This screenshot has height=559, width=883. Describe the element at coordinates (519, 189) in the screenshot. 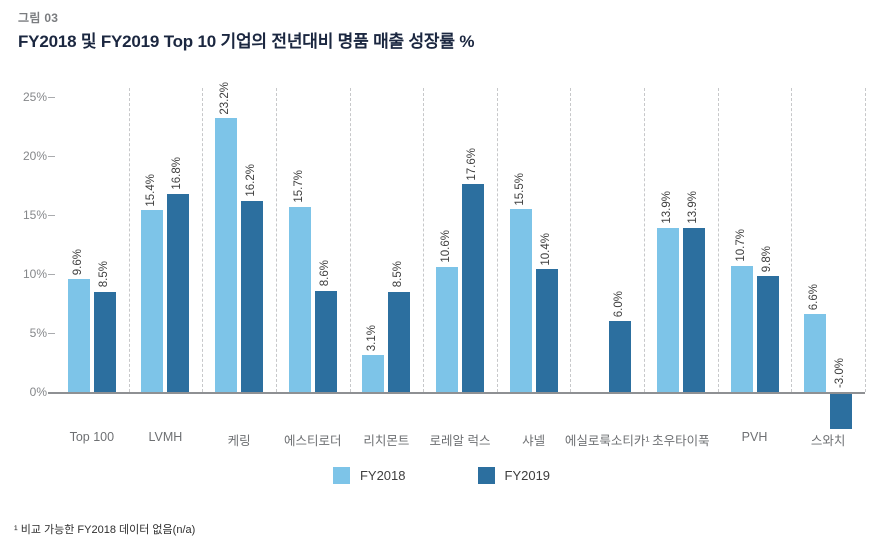

I see `bar-value-label: 15.5%` at that location.